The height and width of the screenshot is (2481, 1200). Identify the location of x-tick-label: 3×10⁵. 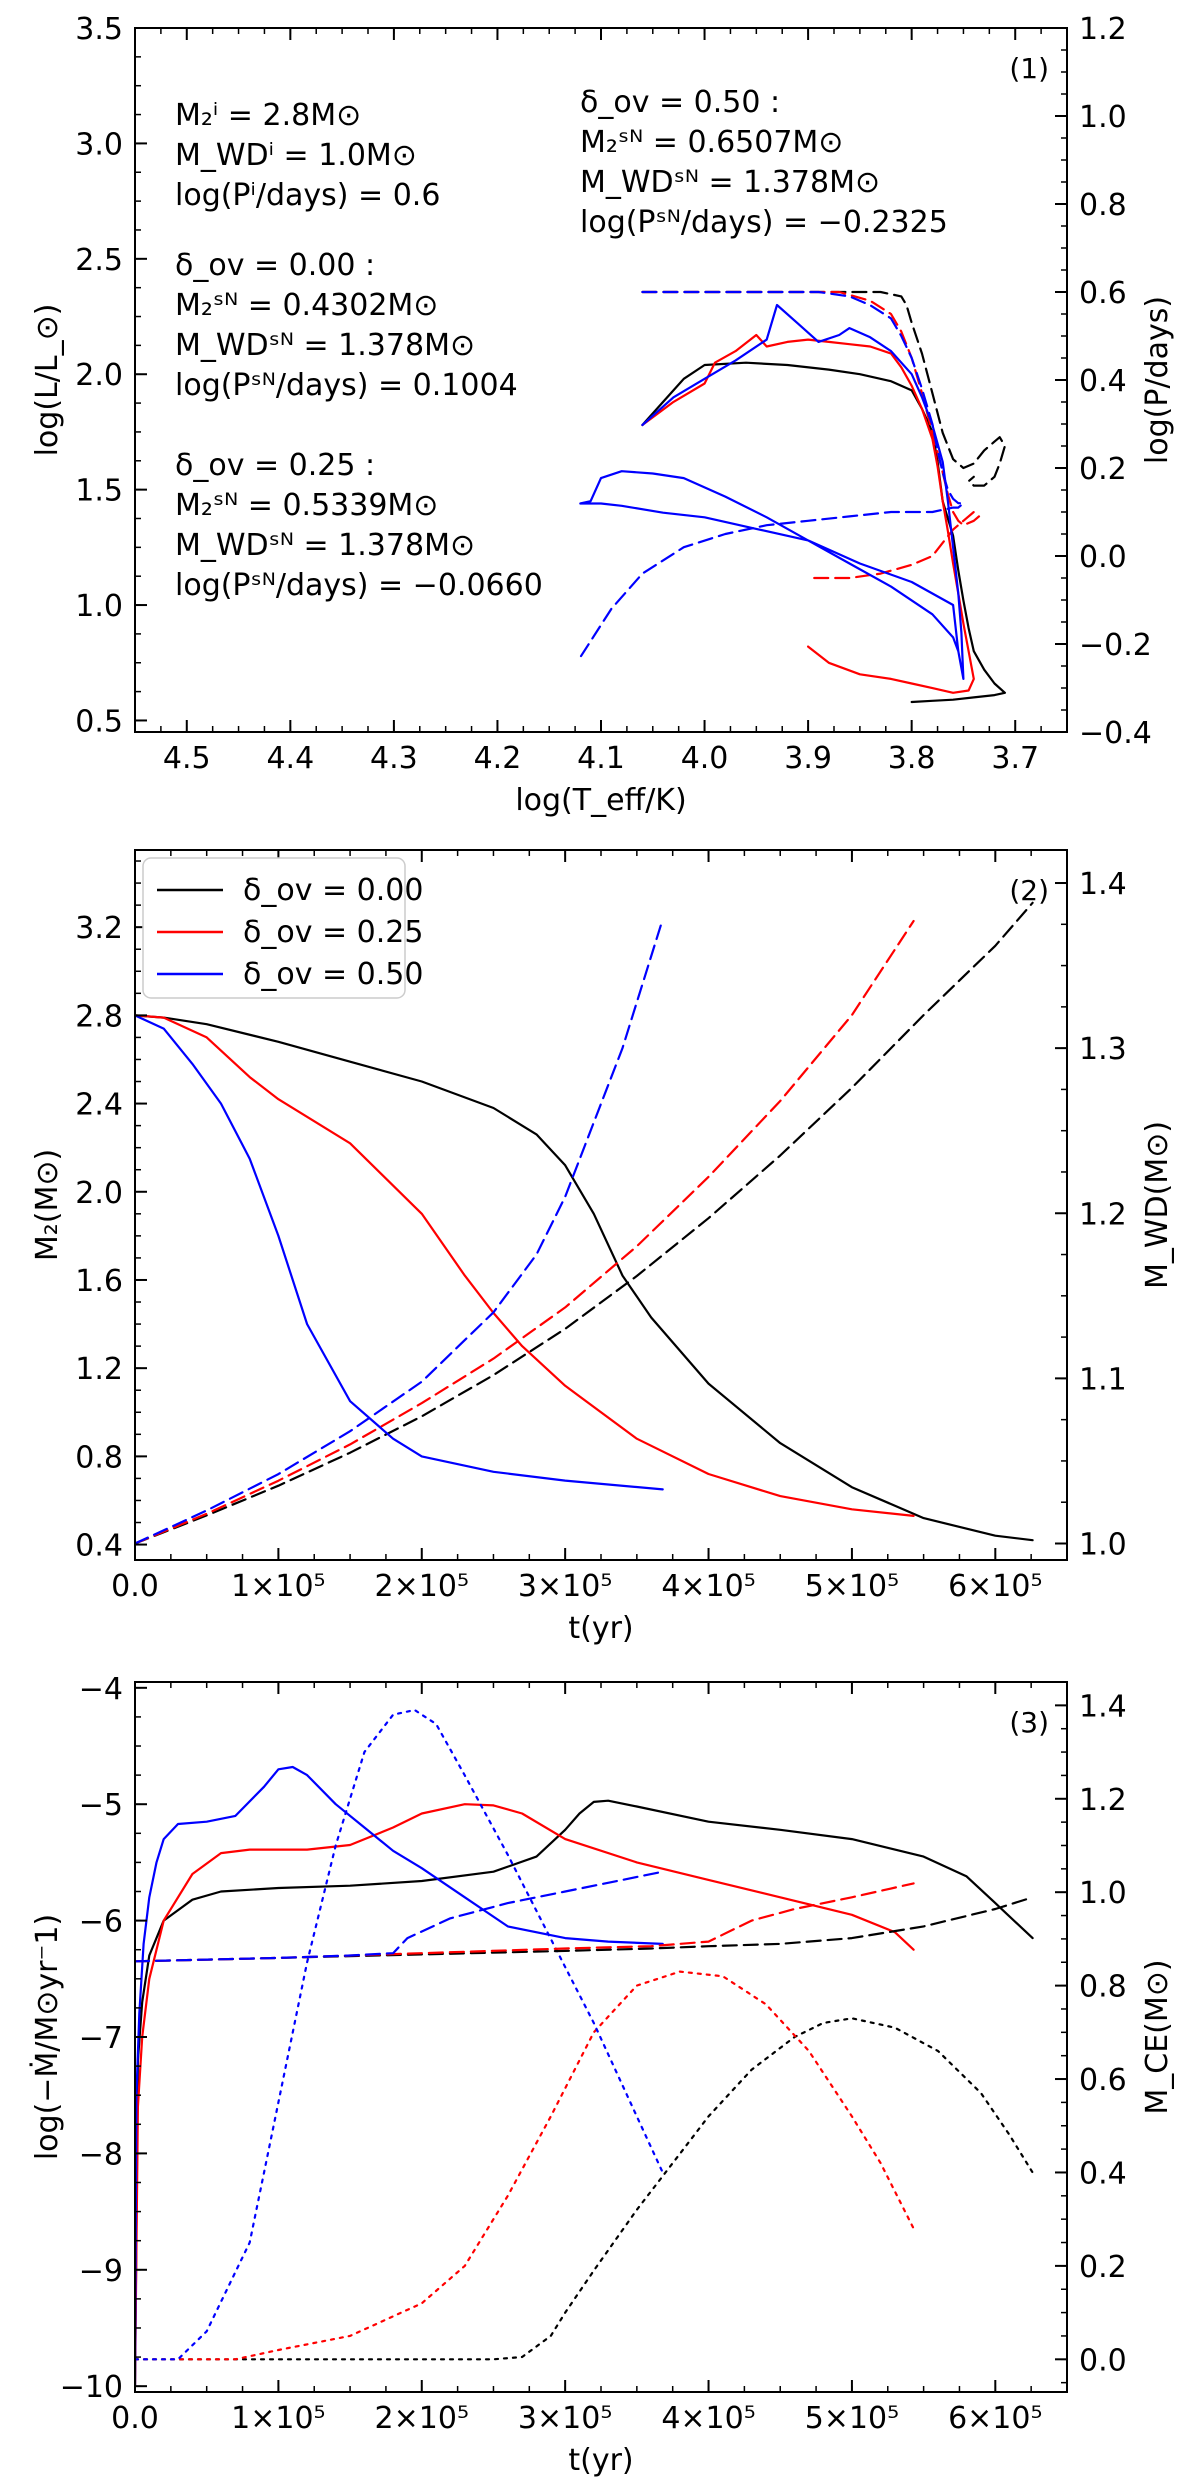
(565, 1586).